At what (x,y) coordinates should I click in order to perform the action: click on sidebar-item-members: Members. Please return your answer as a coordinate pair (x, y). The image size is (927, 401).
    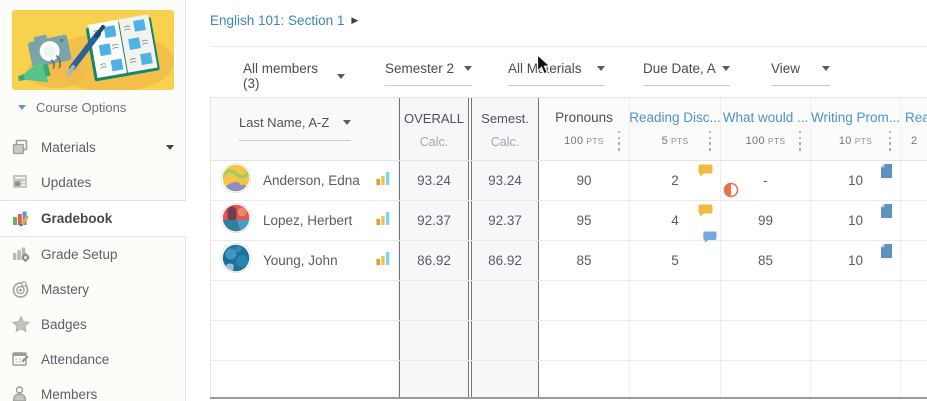
    Looking at the image, I should click on (93, 389).